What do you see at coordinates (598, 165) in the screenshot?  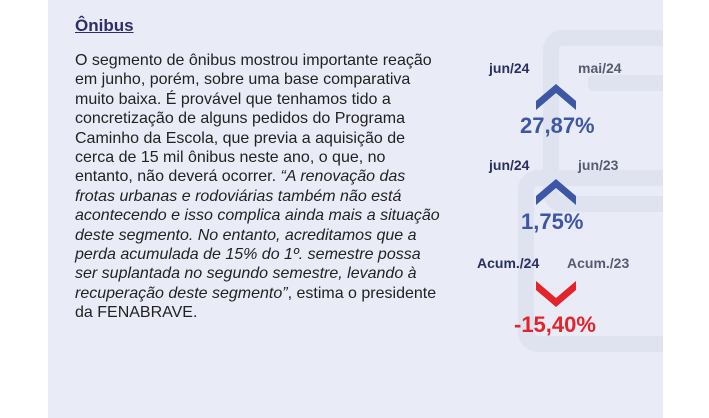 I see `comparison-previous-label: jun/23` at bounding box center [598, 165].